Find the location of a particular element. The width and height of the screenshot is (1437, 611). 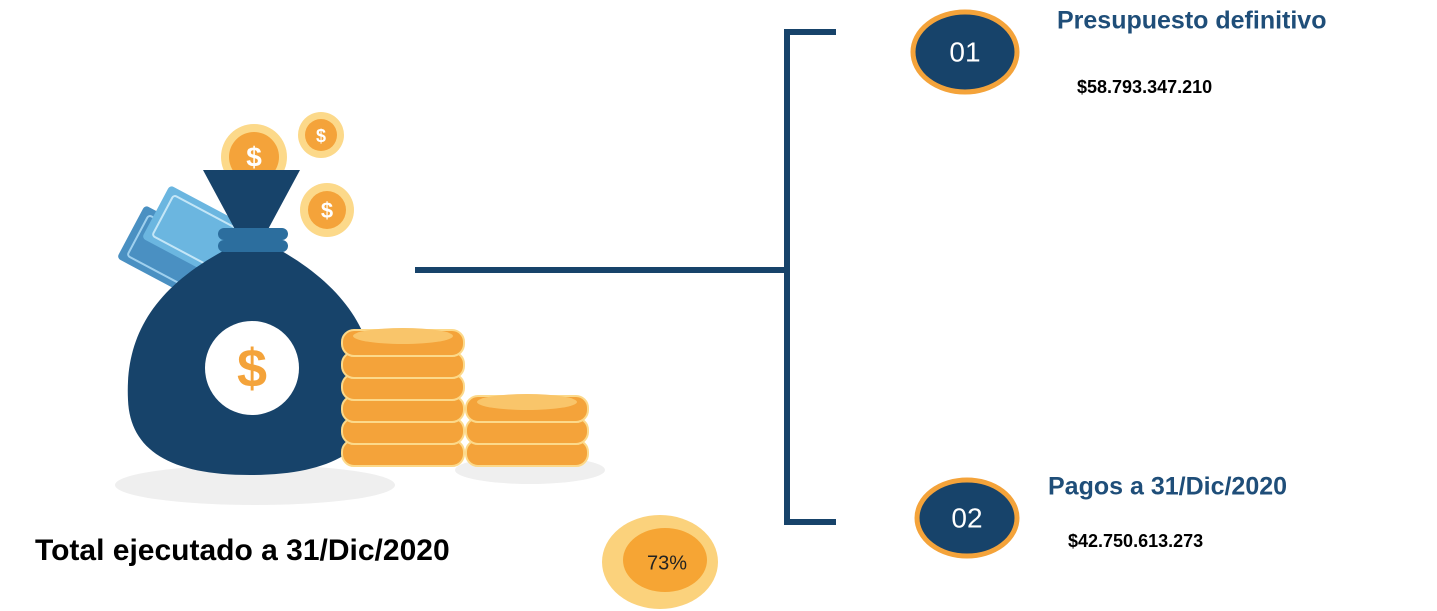

item-value: $42.750.613.273 is located at coordinates (1135, 541).